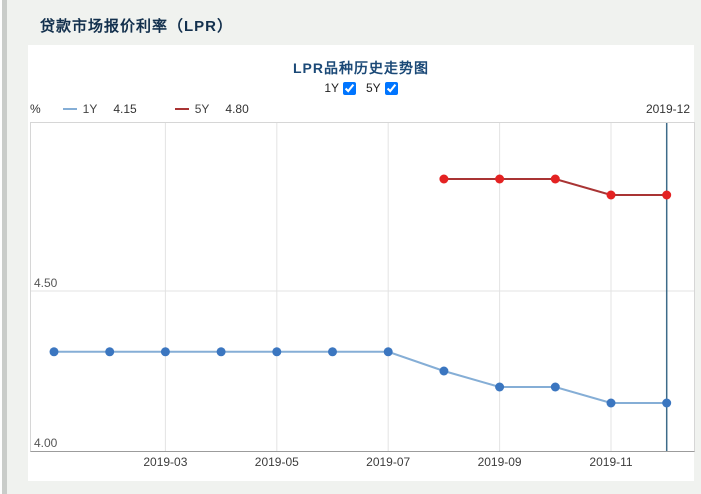  What do you see at coordinates (499, 462) in the screenshot?
I see `x-tick-label: 2019-09` at bounding box center [499, 462].